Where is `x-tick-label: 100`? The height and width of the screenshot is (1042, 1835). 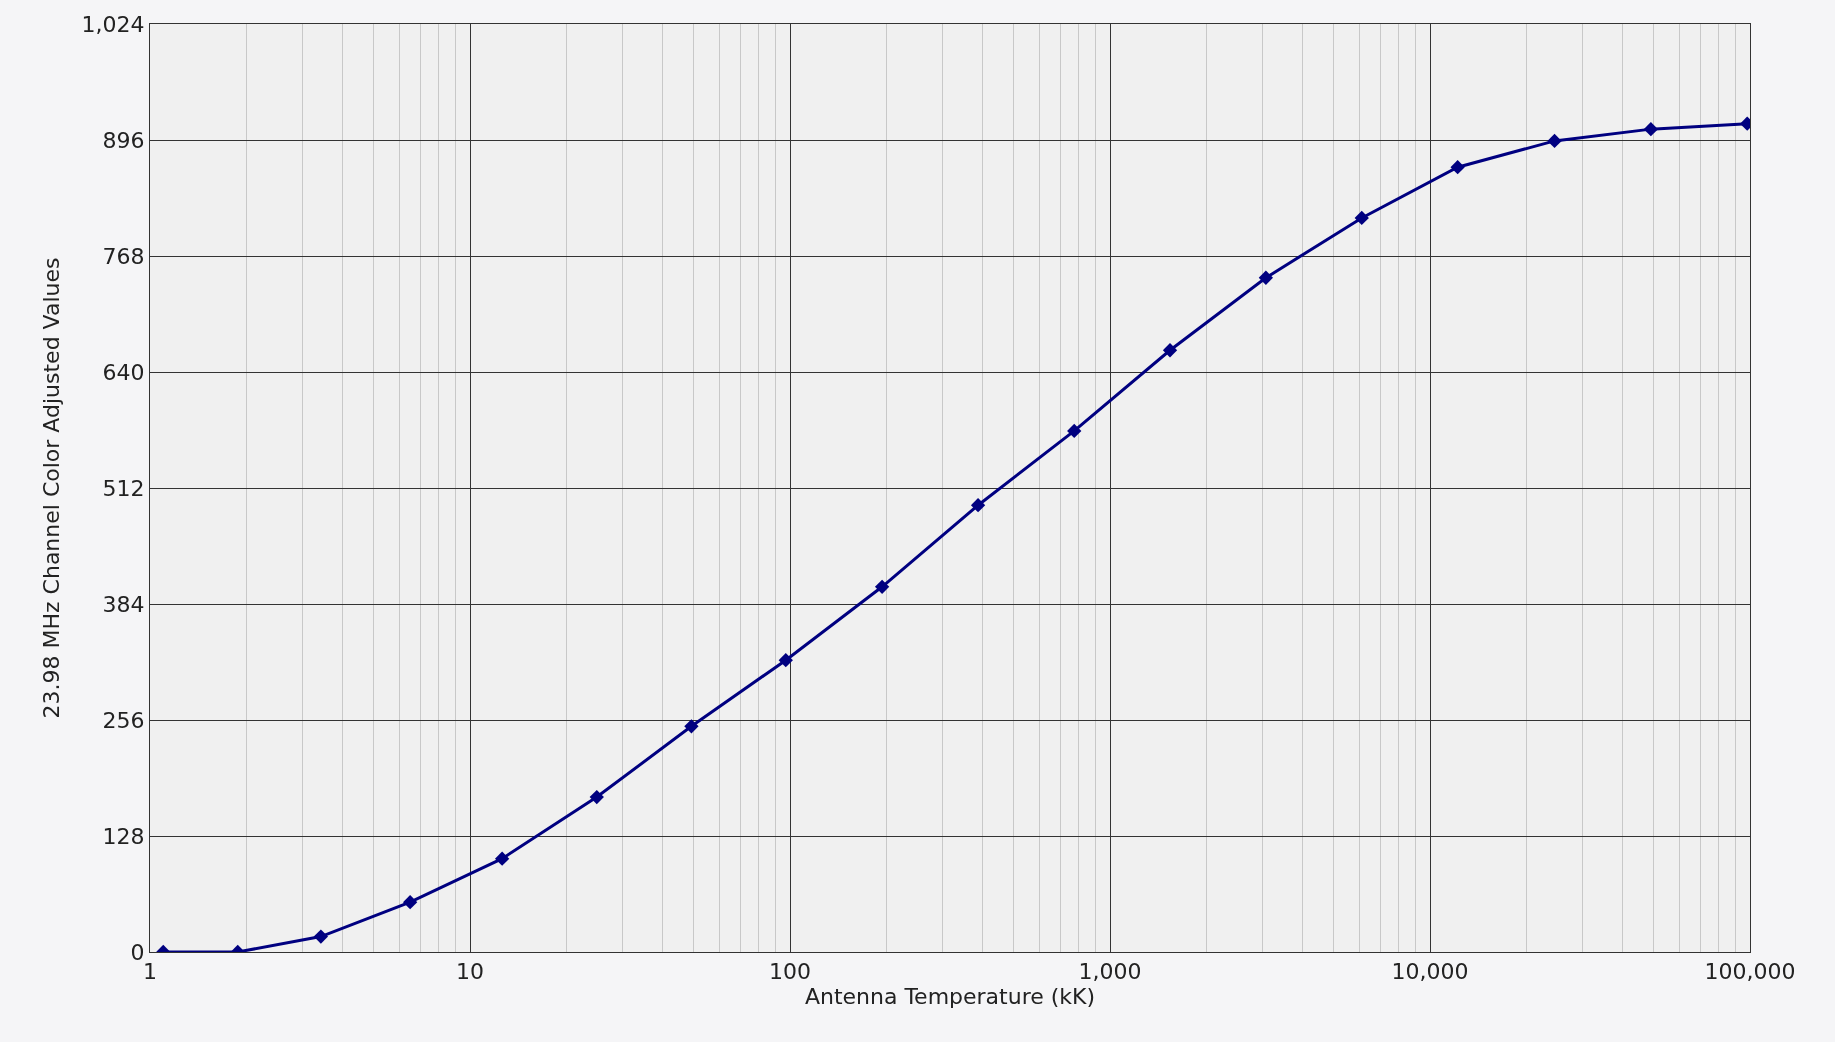
x-tick-label: 100 is located at coordinates (790, 972).